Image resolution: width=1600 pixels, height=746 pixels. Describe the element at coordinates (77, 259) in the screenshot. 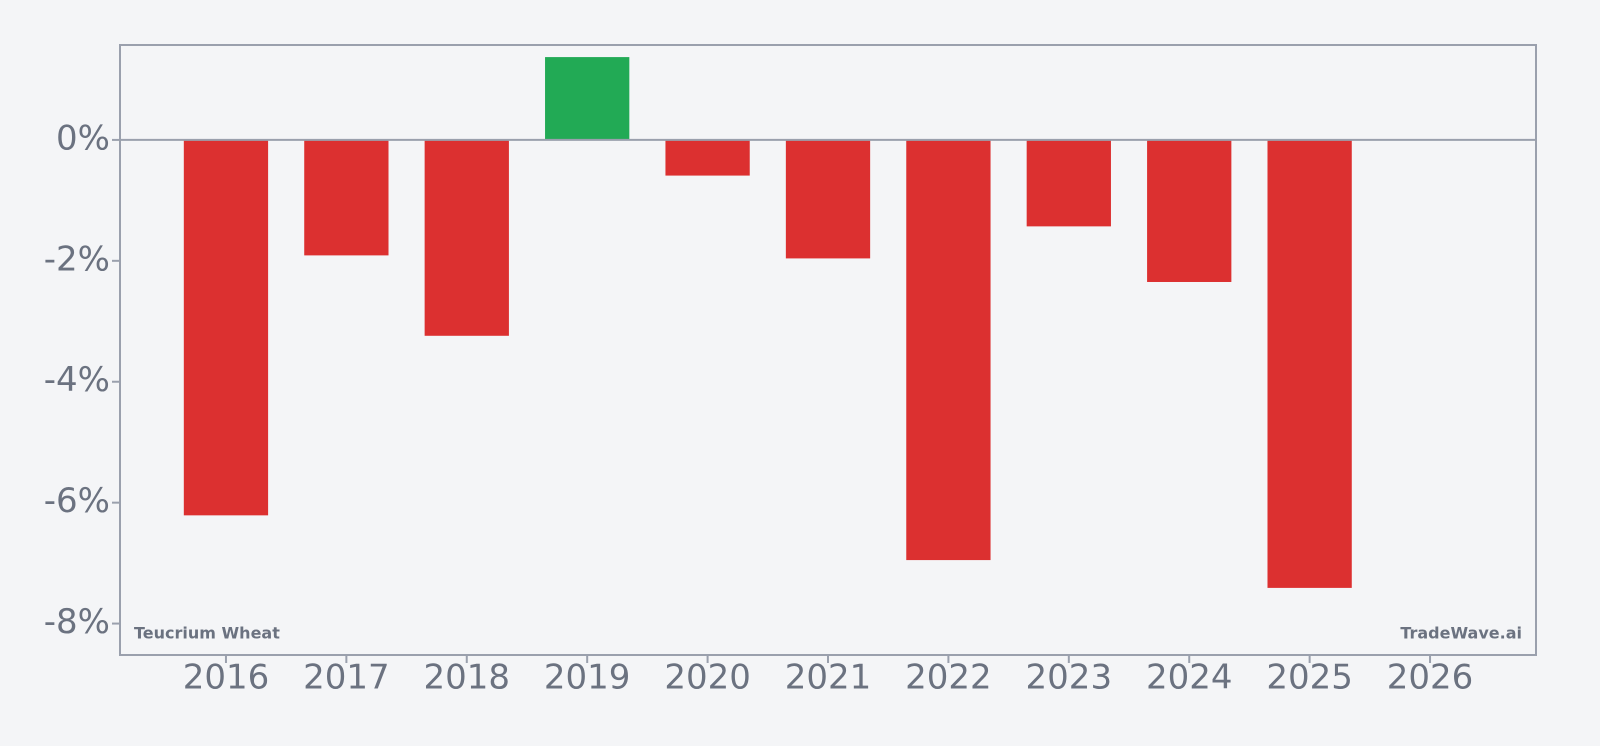

I see `y-tick-label: -2%` at that location.